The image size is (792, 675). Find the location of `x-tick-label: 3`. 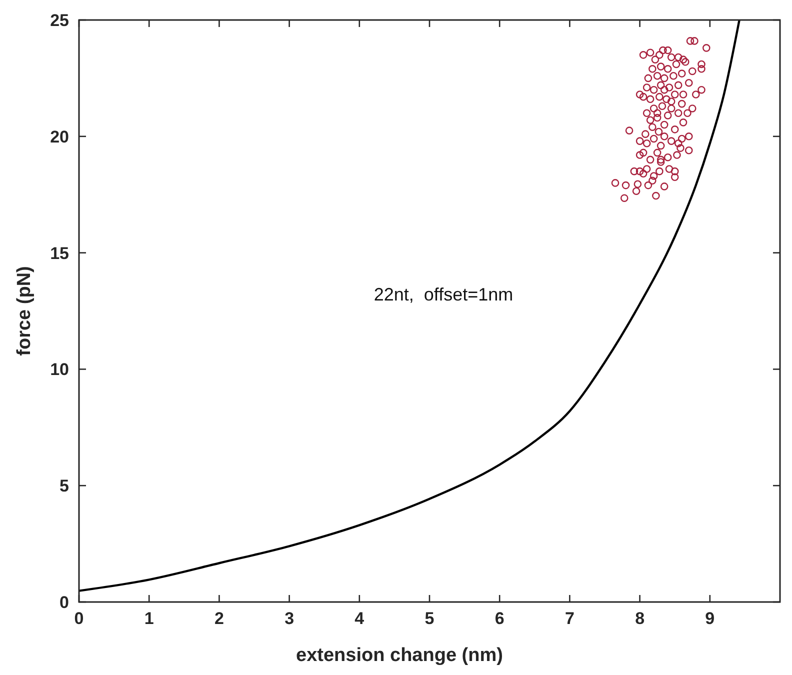

x-tick-label: 3 is located at coordinates (289, 618).